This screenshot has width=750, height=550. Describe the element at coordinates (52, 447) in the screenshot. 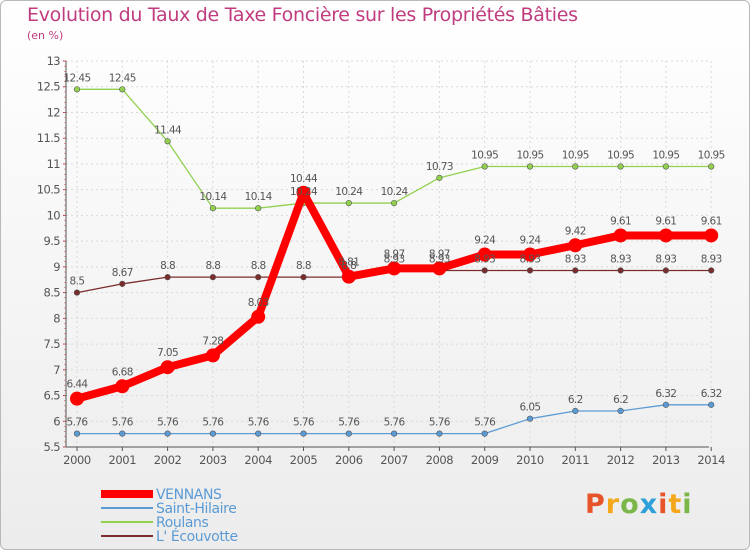

I see `y-tick-label: 5.5` at that location.